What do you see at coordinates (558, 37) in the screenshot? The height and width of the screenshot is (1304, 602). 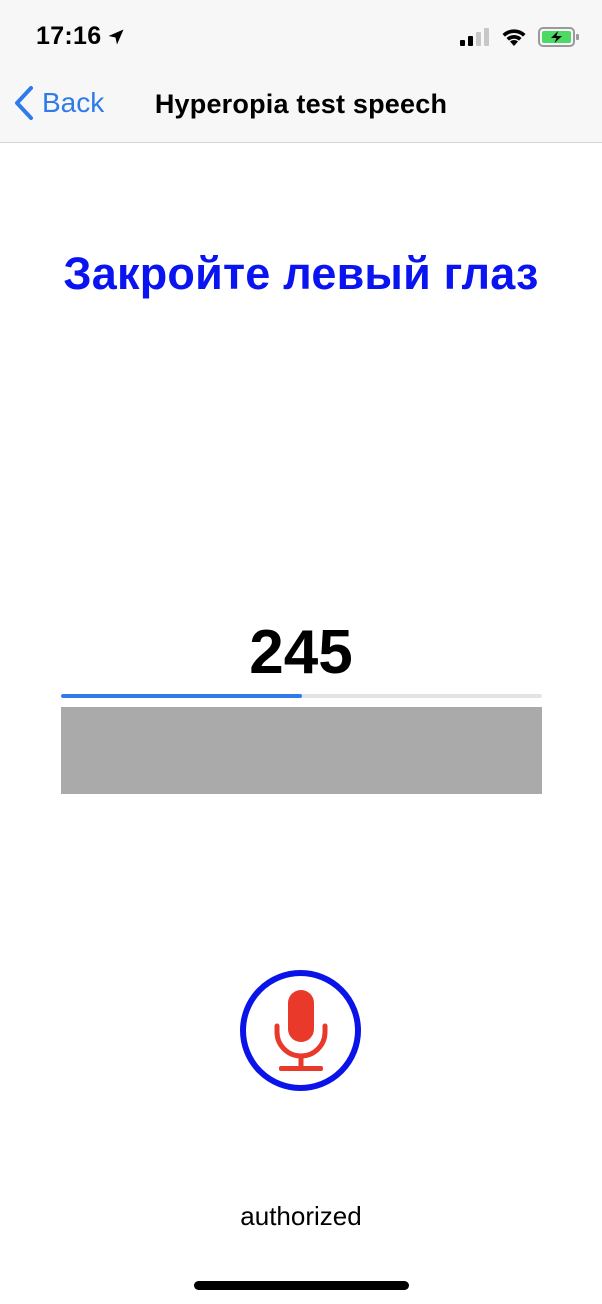 I see `battery-charging-icon` at bounding box center [558, 37].